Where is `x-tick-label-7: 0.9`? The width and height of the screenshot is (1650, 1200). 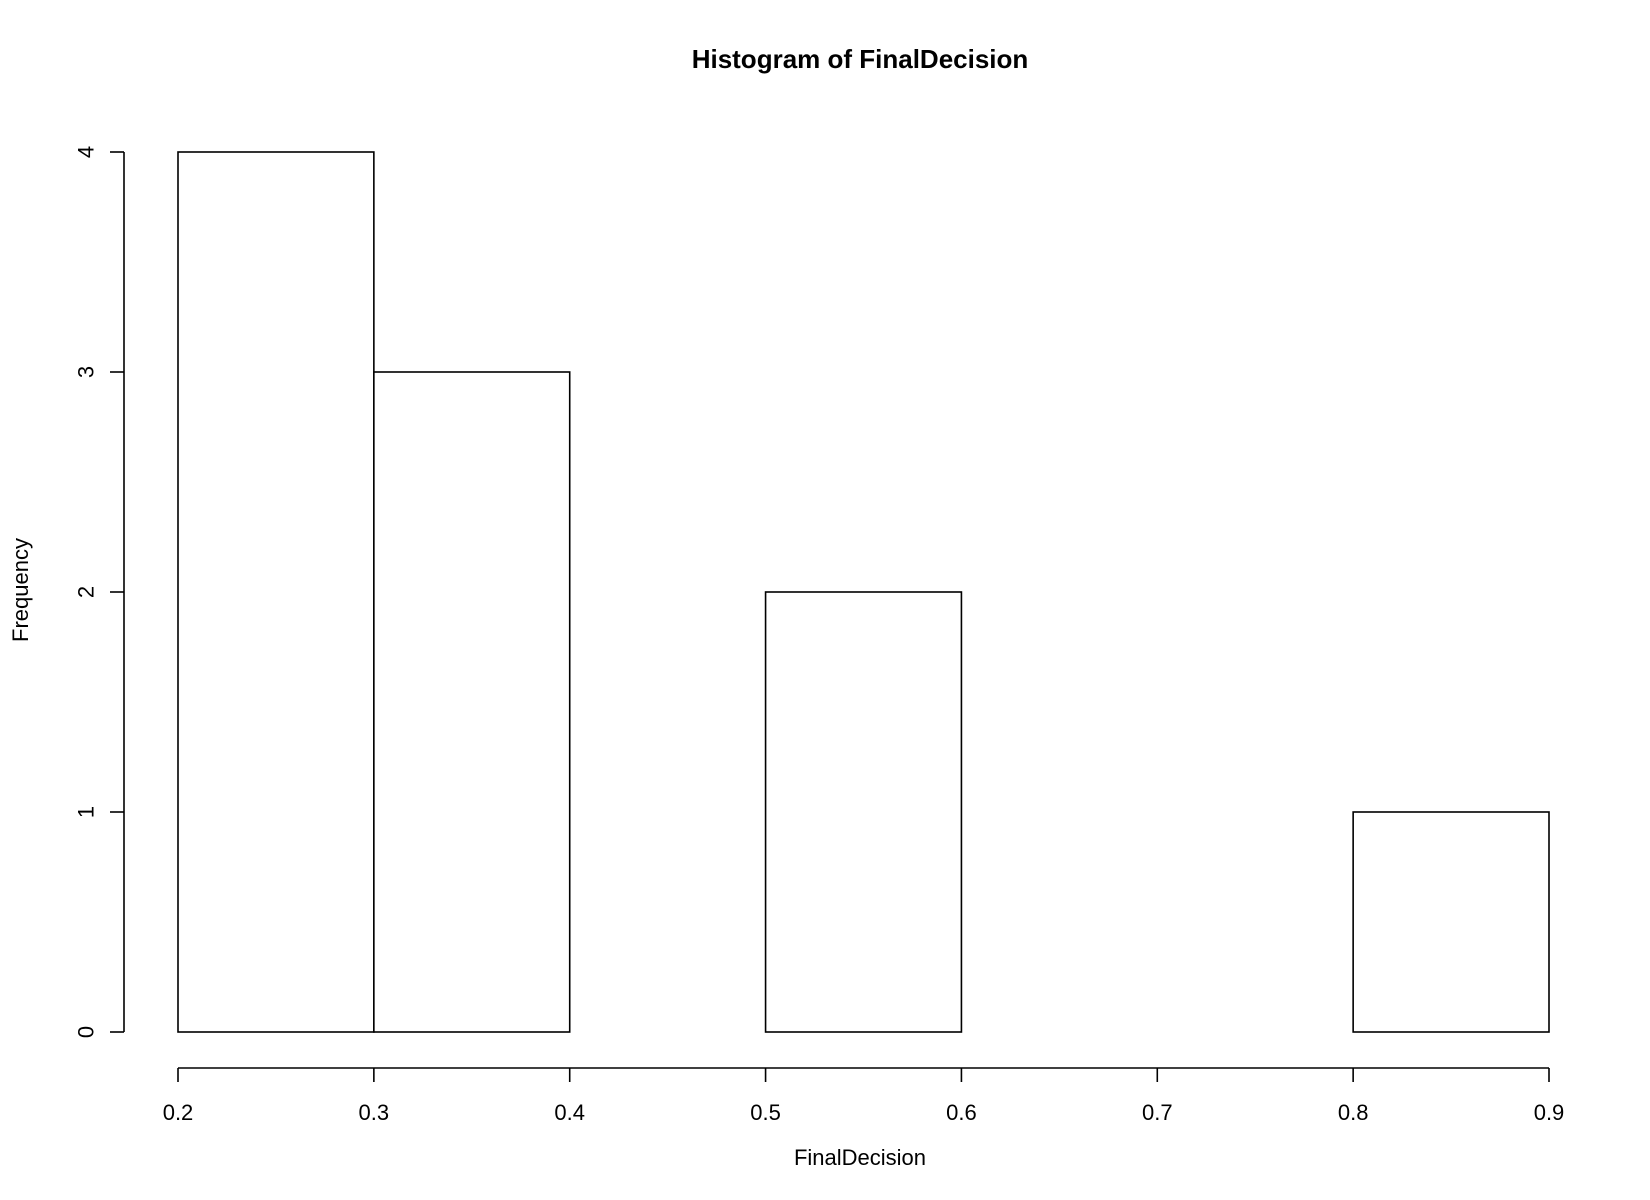
x-tick-label-7: 0.9 is located at coordinates (1549, 1112).